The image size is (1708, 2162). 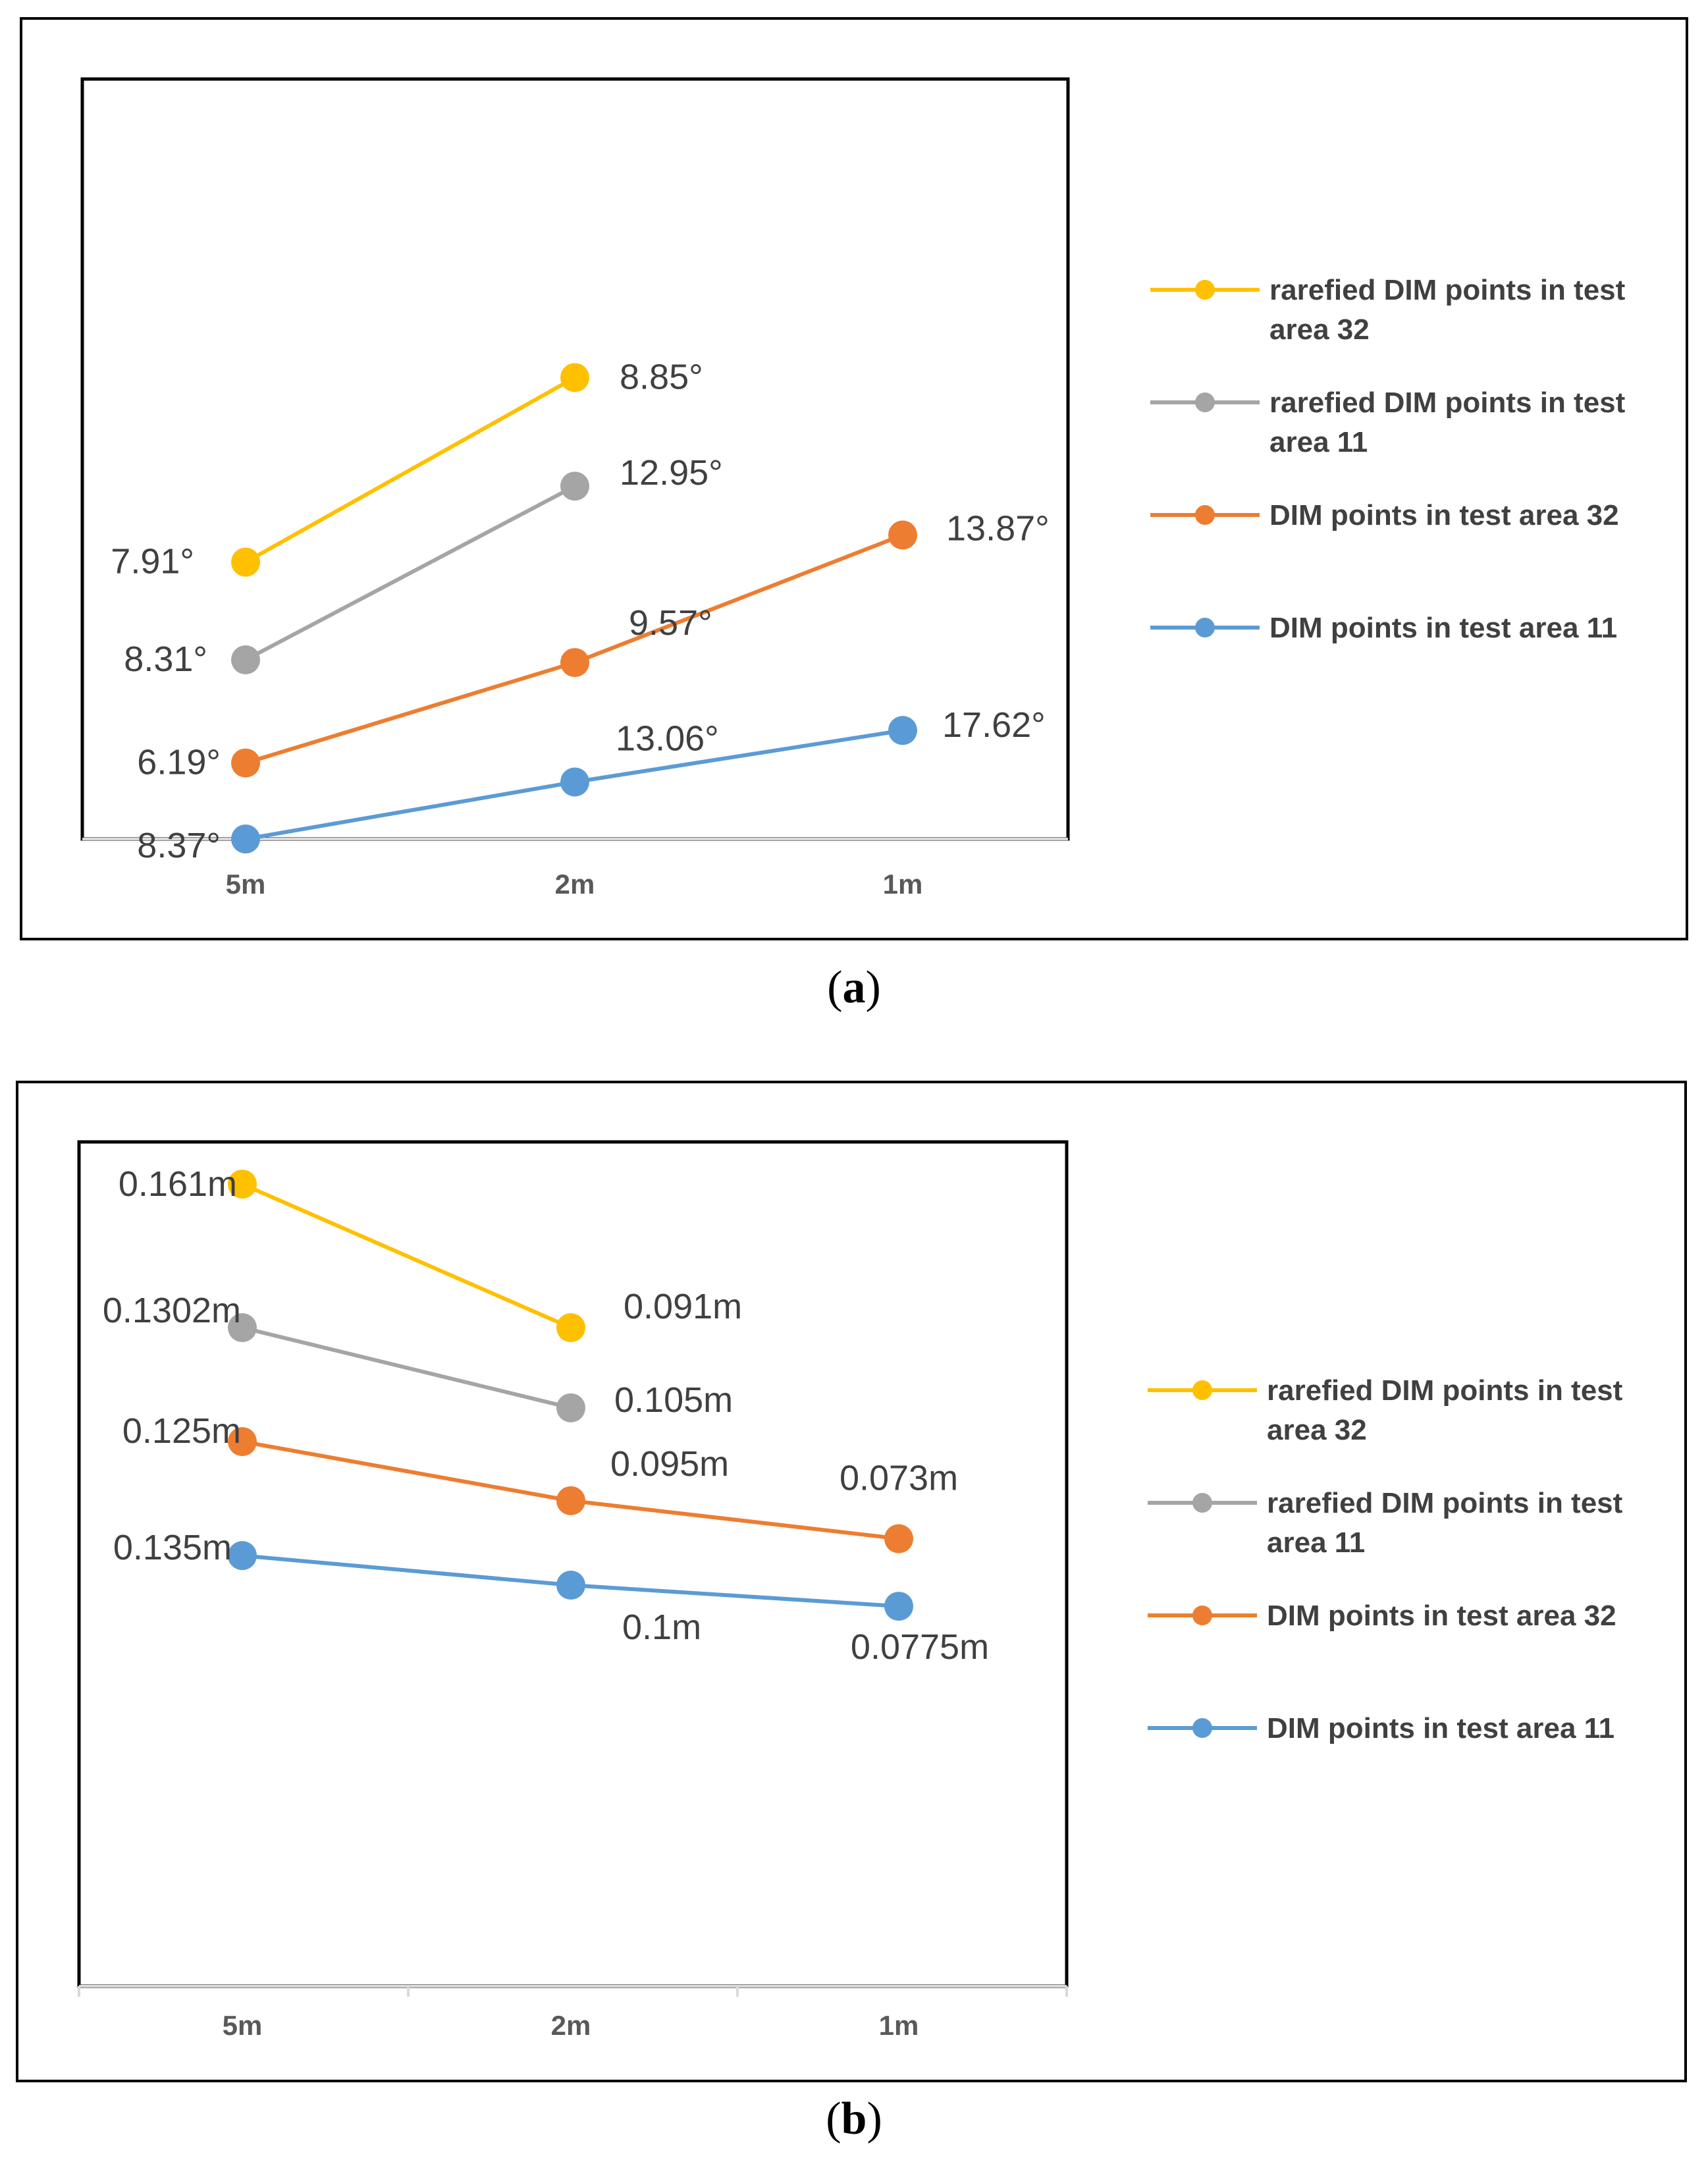 What do you see at coordinates (172, 1310) in the screenshot?
I see `data-label: 0.1302m` at bounding box center [172, 1310].